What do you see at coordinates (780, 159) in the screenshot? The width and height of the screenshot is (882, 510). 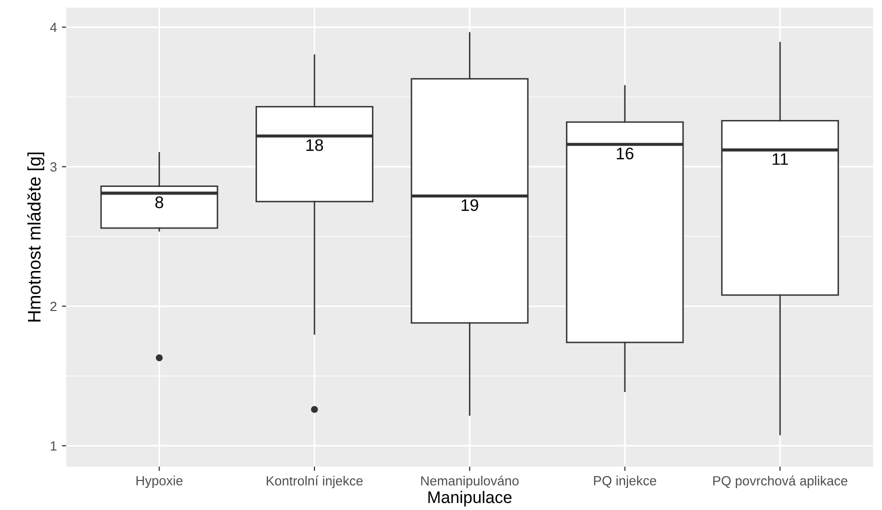 I see `annotation: 11` at bounding box center [780, 159].